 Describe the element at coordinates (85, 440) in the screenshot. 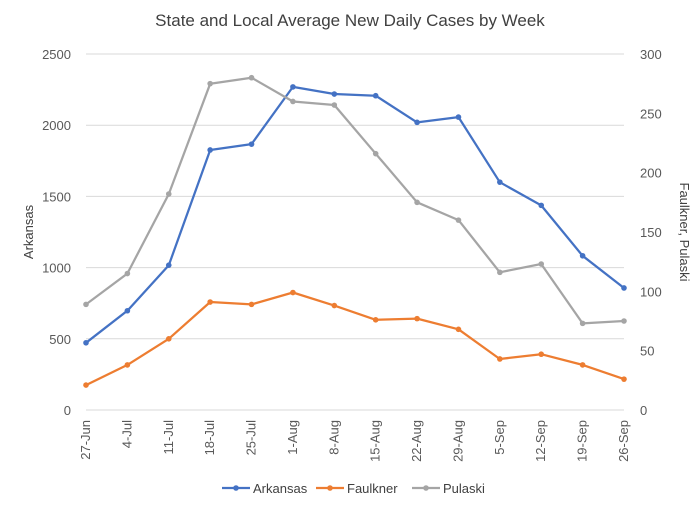

I see `x-tick-label: 27-Jun` at that location.